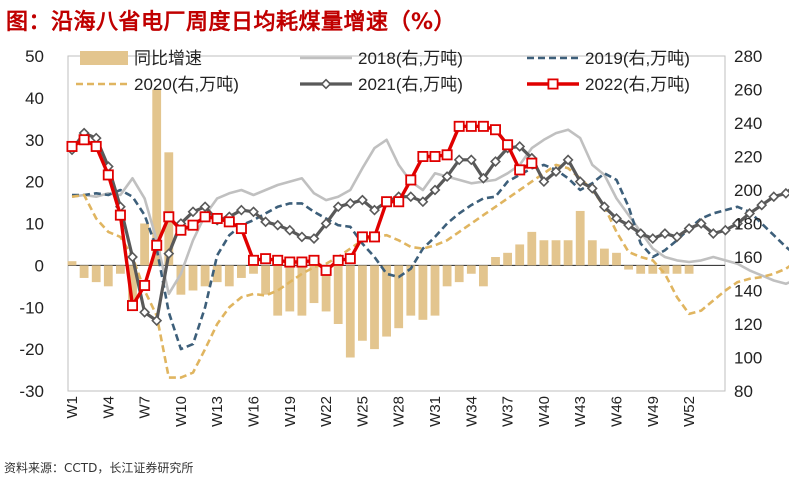  What do you see at coordinates (108, 407) in the screenshot?
I see `x-axis-tick-label: W4` at bounding box center [108, 407].